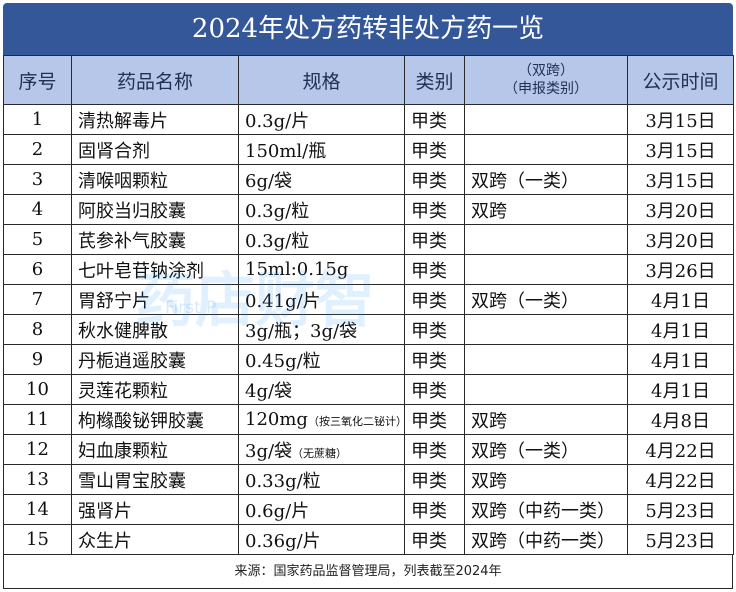 The height and width of the screenshot is (592, 736). What do you see at coordinates (321, 359) in the screenshot?
I see `cell-spec: 0.45g/粒` at bounding box center [321, 359].